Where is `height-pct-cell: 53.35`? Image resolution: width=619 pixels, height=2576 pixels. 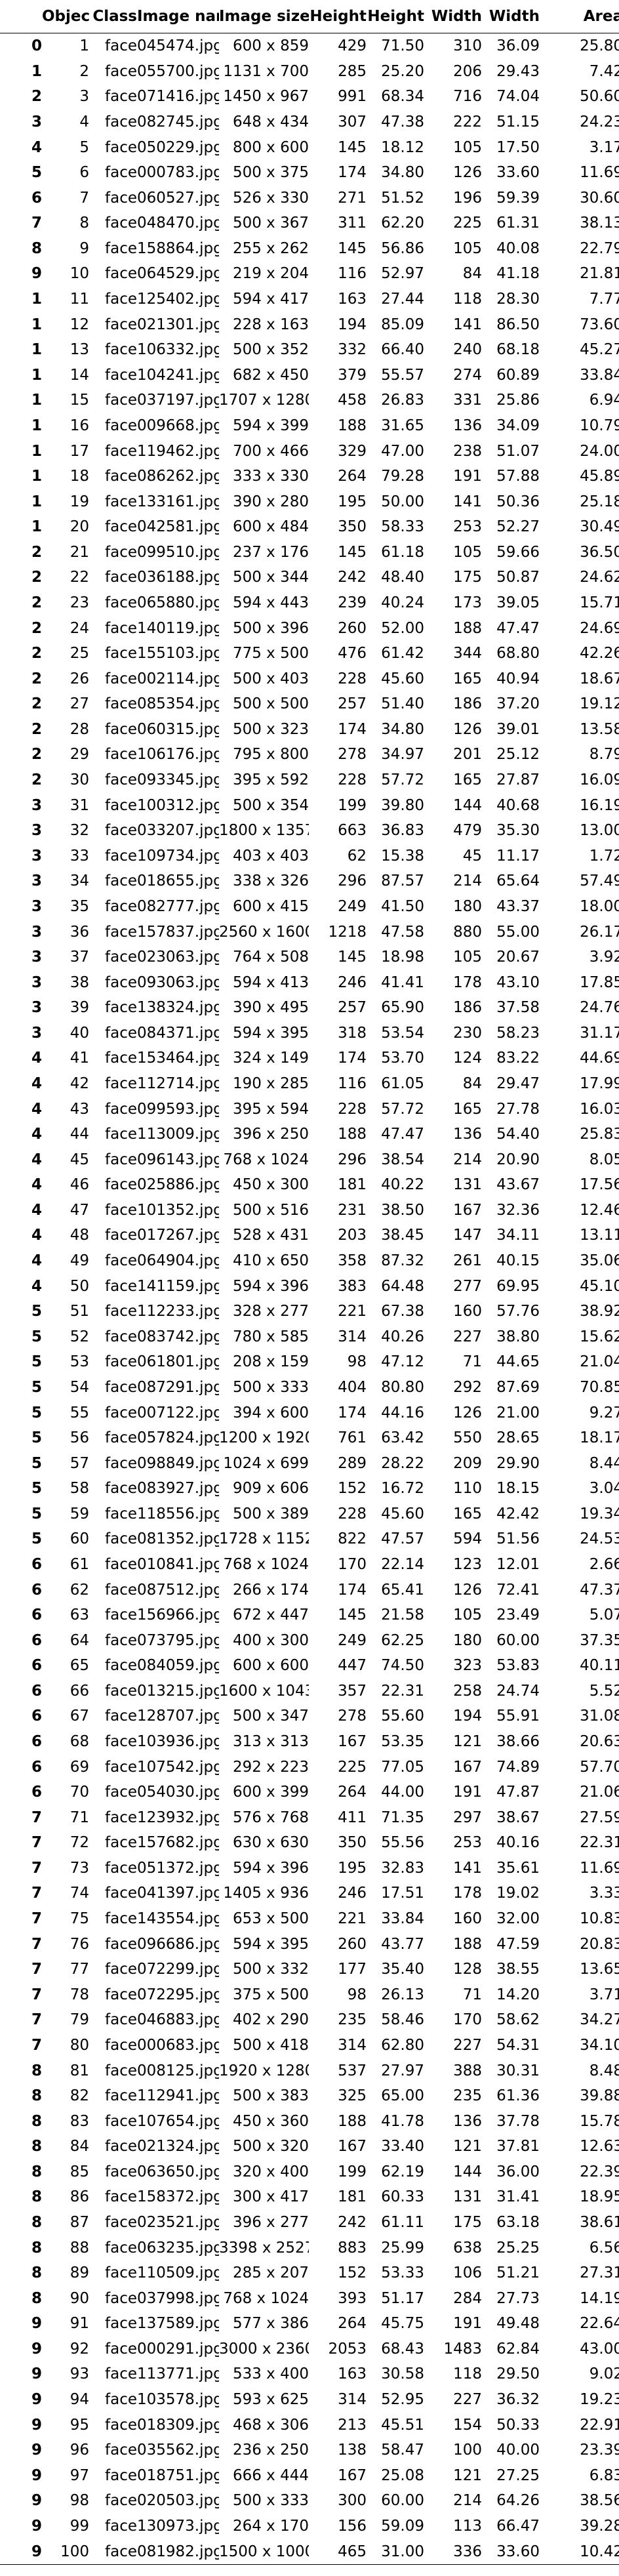
height-pct-cell: 53.35 is located at coordinates (402, 1742).